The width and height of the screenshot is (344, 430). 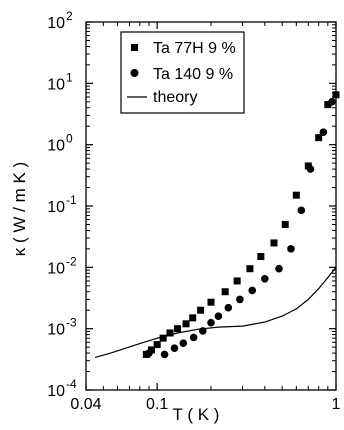 I want to click on x-tick-label: 1, so click(x=336, y=404).